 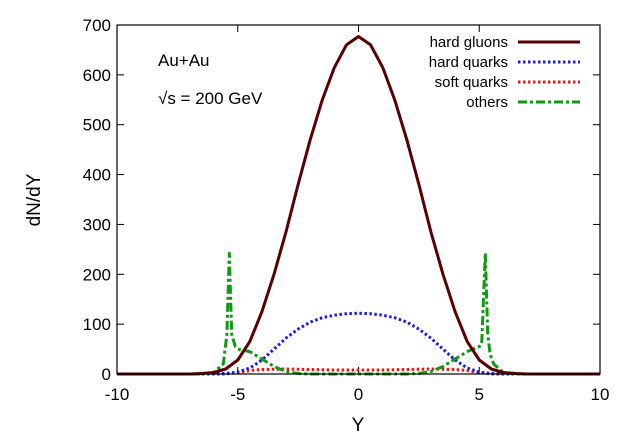 I want to click on x-tick-label: 0, so click(x=358, y=394).